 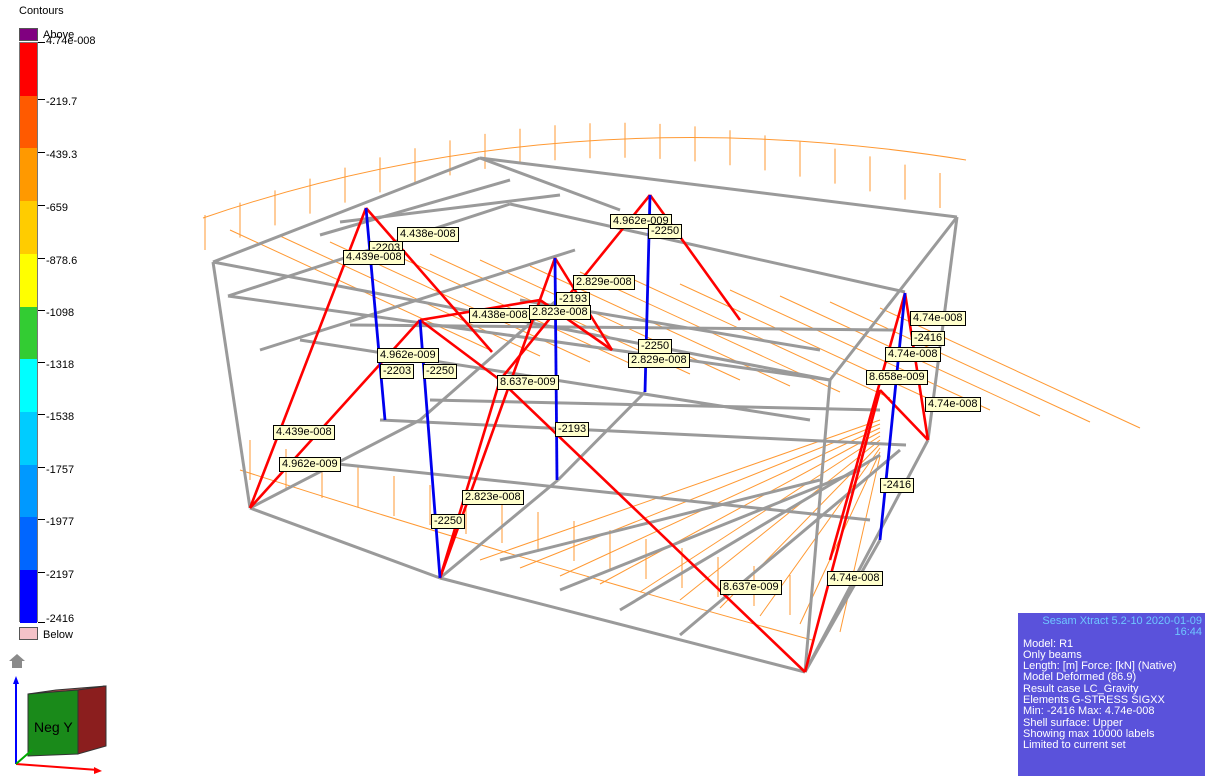 I want to click on legend-color-bar, so click(x=28, y=332).